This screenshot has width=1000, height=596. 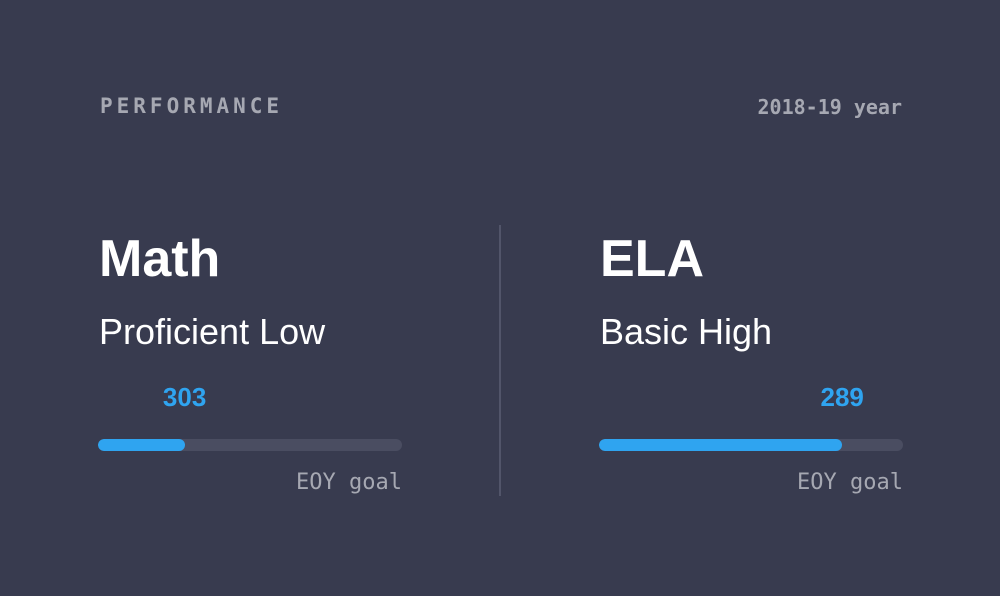 I want to click on section-title: PERFORMANCE, so click(x=192, y=106).